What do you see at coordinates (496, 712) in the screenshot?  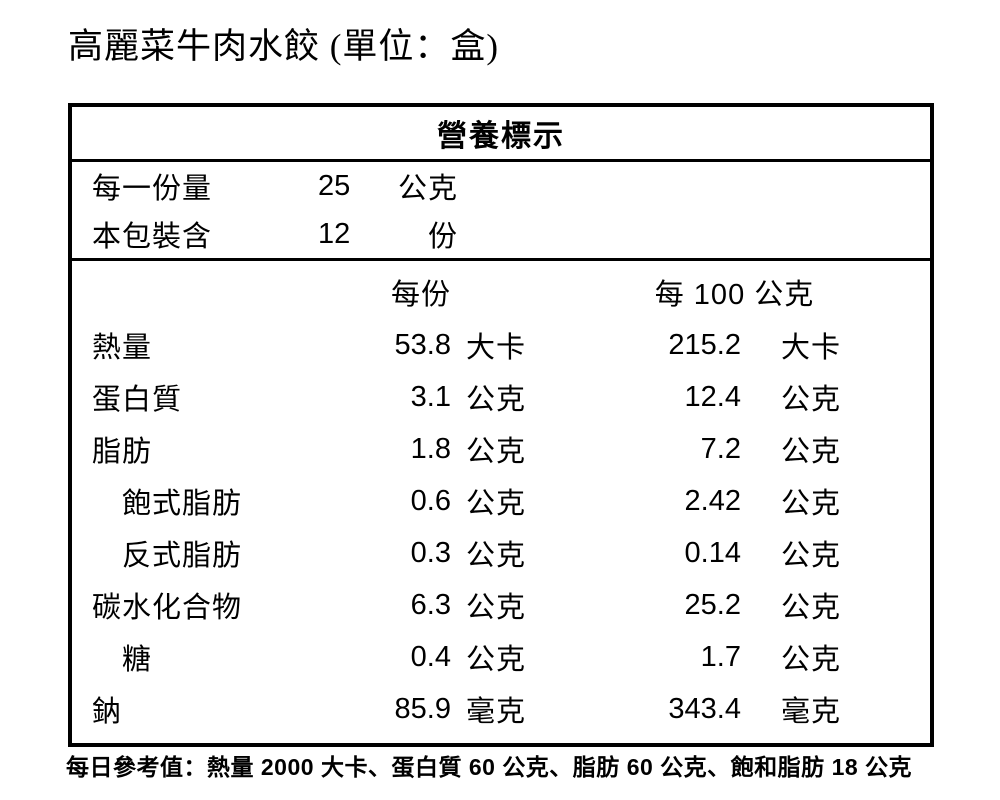 I see `nutrient-unit-per-serving: 毫克` at bounding box center [496, 712].